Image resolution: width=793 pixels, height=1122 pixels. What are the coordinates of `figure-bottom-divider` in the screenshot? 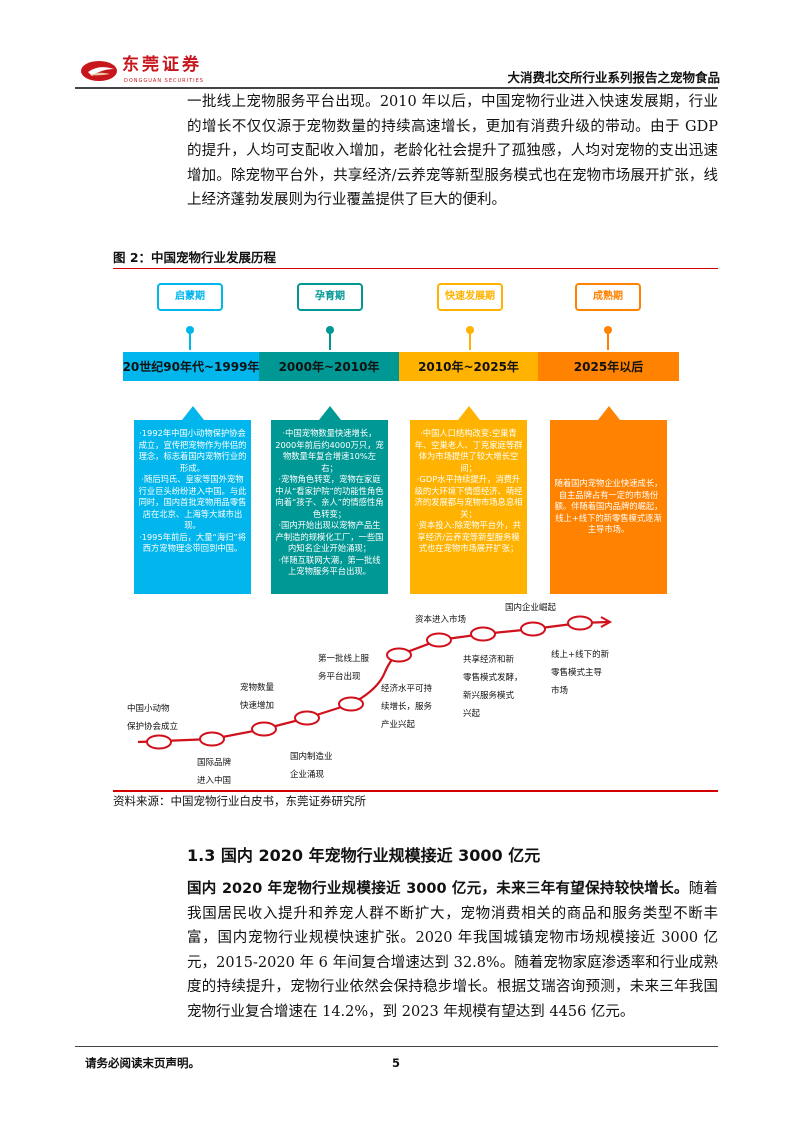 It's located at (415, 791).